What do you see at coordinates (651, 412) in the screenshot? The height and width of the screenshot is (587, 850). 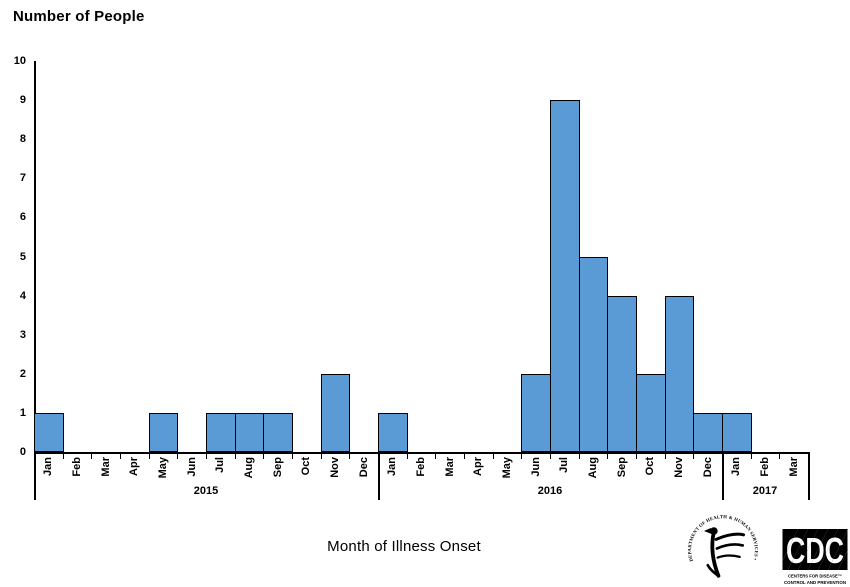 I see `bar-2016-oct` at bounding box center [651, 412].